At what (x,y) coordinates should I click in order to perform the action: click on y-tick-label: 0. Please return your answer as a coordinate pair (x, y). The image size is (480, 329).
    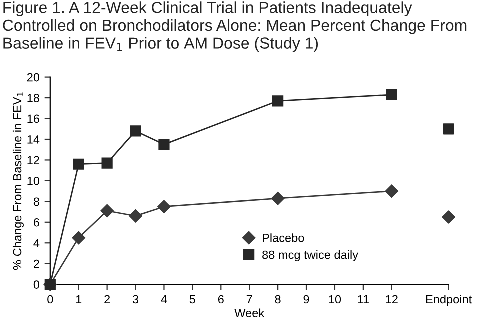
    Looking at the image, I should click on (37, 284).